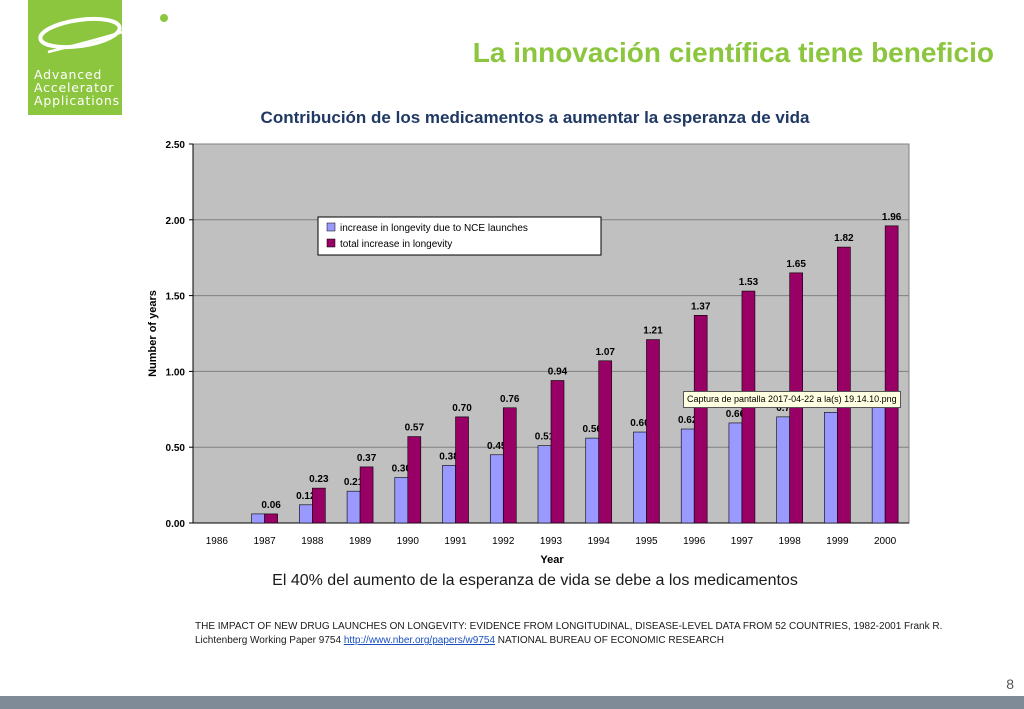 The image size is (1024, 709). Describe the element at coordinates (415, 428) in the screenshot. I see `data-label: 0.57` at that location.